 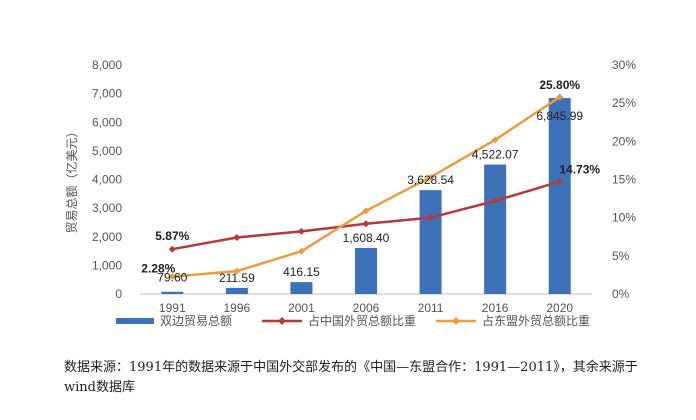 What do you see at coordinates (107, 208) in the screenshot?
I see `y-tick-label: 3,000` at bounding box center [107, 208].